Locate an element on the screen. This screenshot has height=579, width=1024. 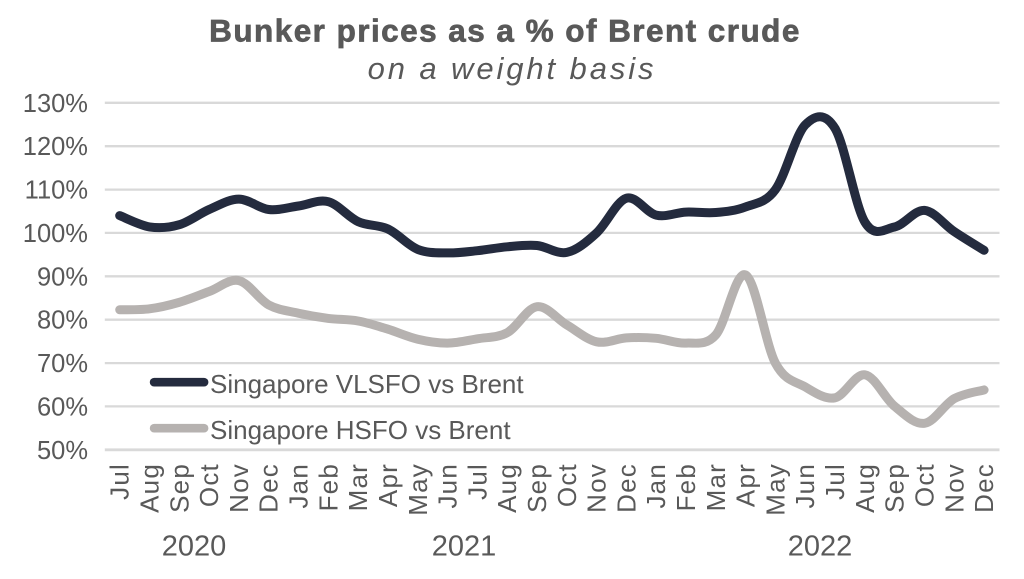
svg-text: 2022 is located at coordinates (820, 547).